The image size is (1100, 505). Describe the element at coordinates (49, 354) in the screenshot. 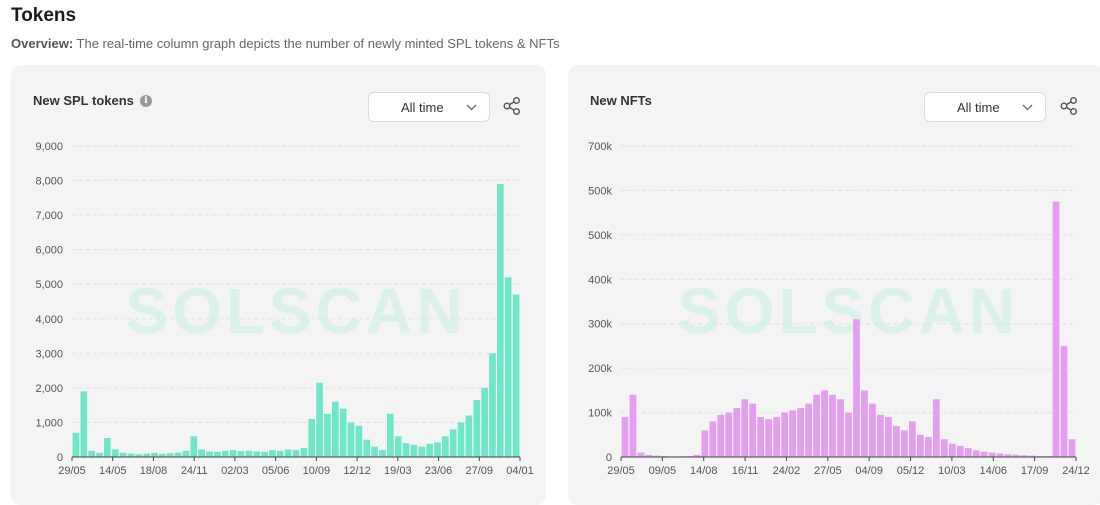

I see `y-tick-label: 3,000` at that location.